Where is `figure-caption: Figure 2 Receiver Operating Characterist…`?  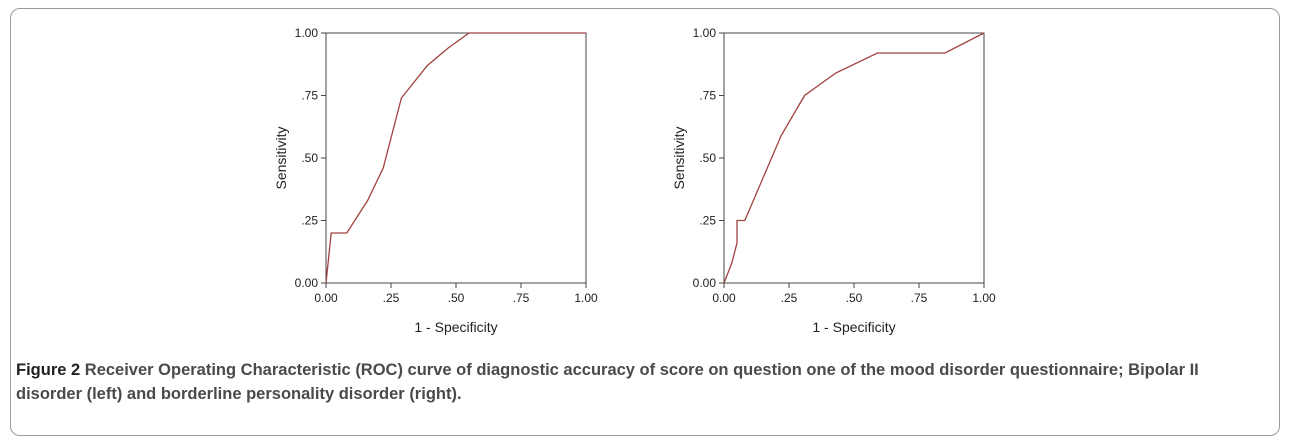 figure-caption: Figure 2 Receiver Operating Characterist… is located at coordinates (641, 382).